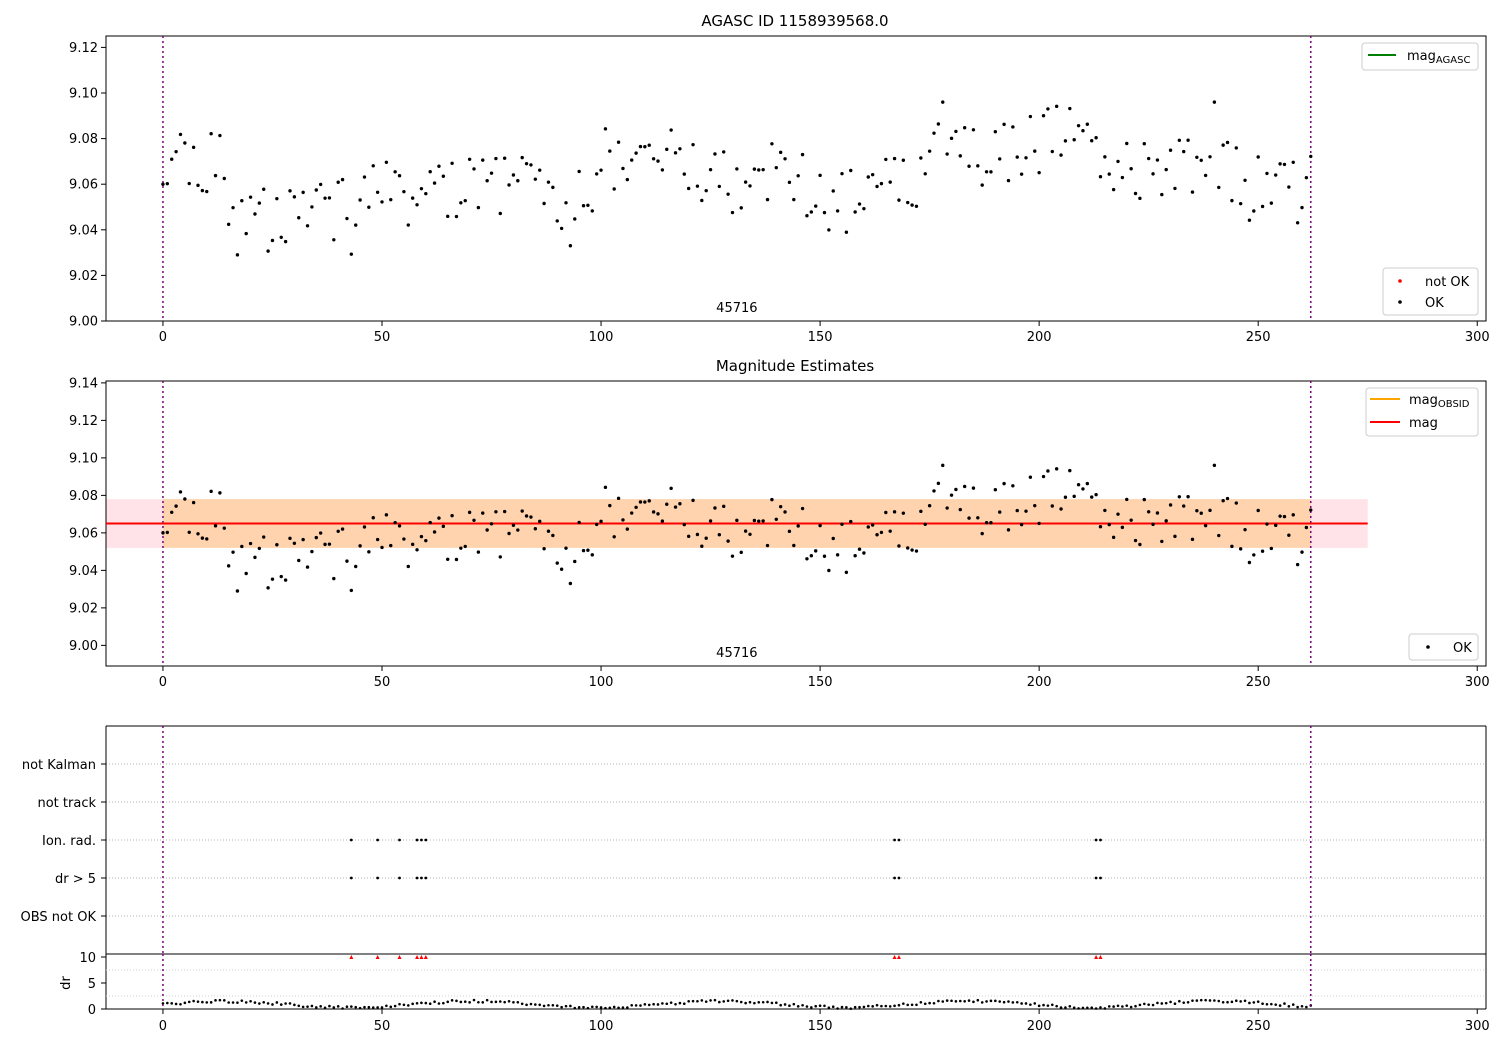  Describe the element at coordinates (83, 185) in the screenshot. I see `y-tick-label: 9.06` at that location.